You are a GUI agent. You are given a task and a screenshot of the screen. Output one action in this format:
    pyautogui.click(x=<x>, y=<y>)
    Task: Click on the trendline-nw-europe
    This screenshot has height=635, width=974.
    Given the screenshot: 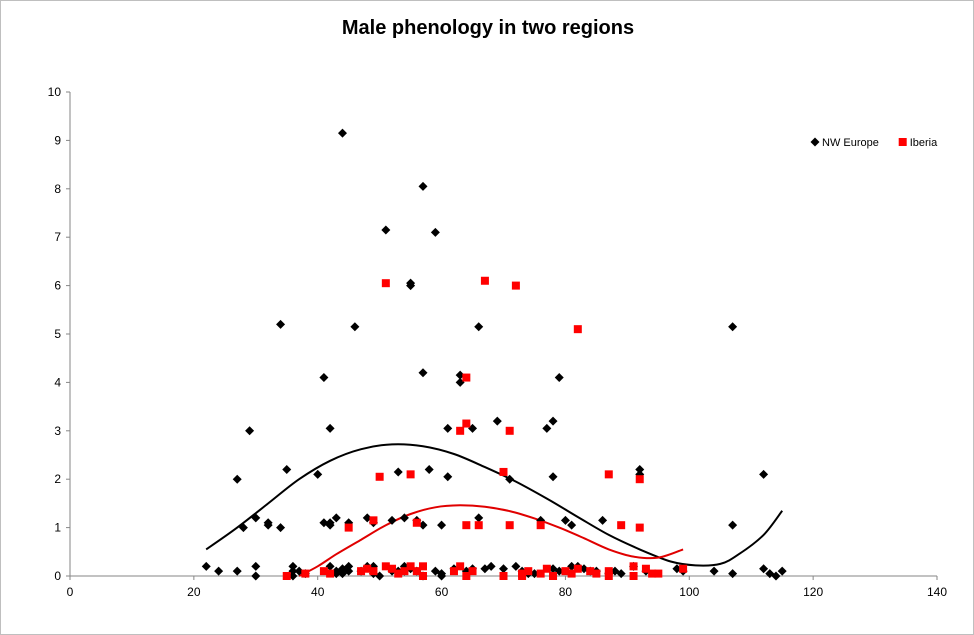 What is the action you would take?
    pyautogui.click(x=494, y=505)
    